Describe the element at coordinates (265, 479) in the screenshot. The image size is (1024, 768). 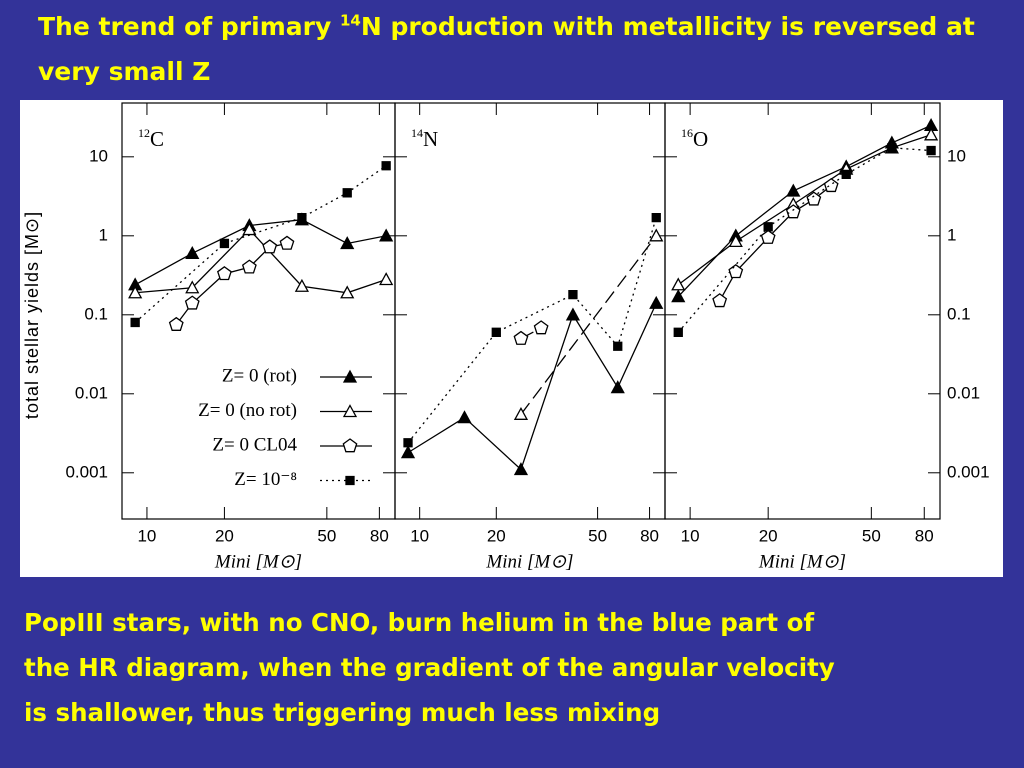
I see `legend-label: Z= 10⁻⁸` at that location.